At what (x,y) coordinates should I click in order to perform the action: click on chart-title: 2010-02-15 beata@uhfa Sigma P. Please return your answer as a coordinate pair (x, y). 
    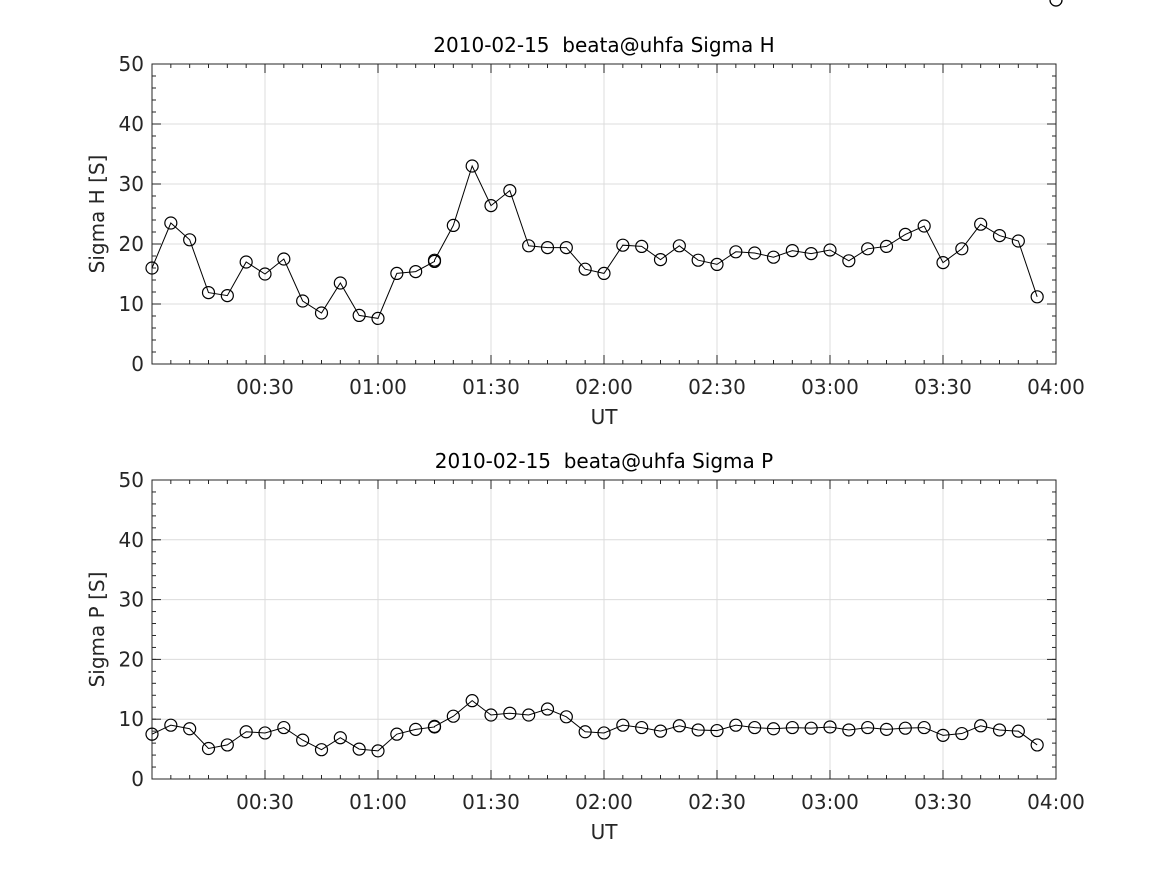
    Looking at the image, I should click on (604, 461).